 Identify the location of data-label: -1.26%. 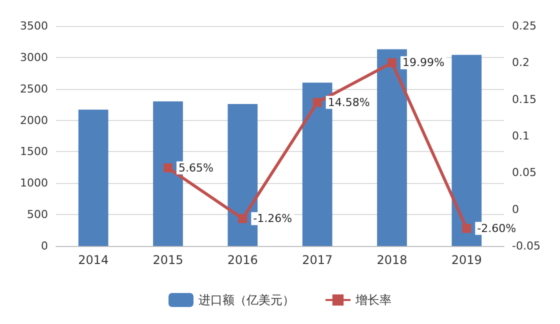
(272, 219).